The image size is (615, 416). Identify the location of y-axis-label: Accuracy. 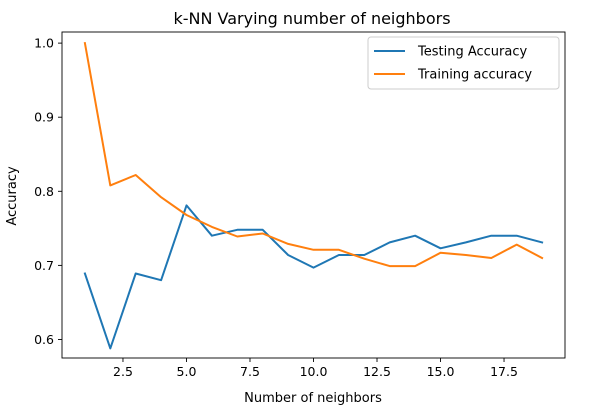
(12, 196).